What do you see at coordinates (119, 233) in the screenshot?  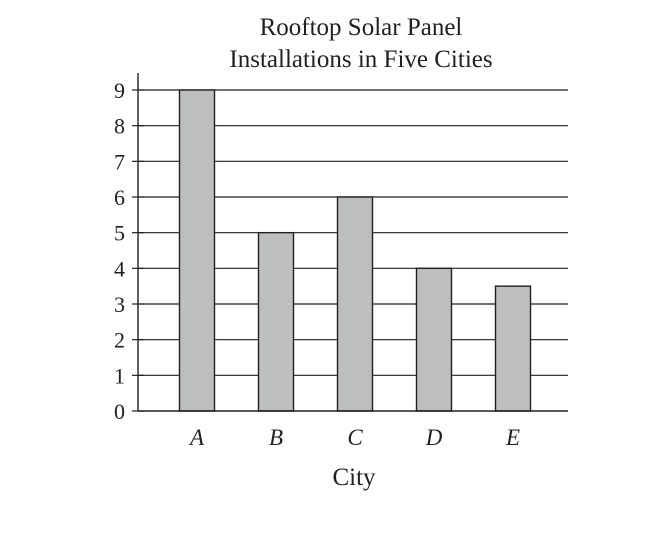 I see `y-tick-label-5: 5` at bounding box center [119, 233].